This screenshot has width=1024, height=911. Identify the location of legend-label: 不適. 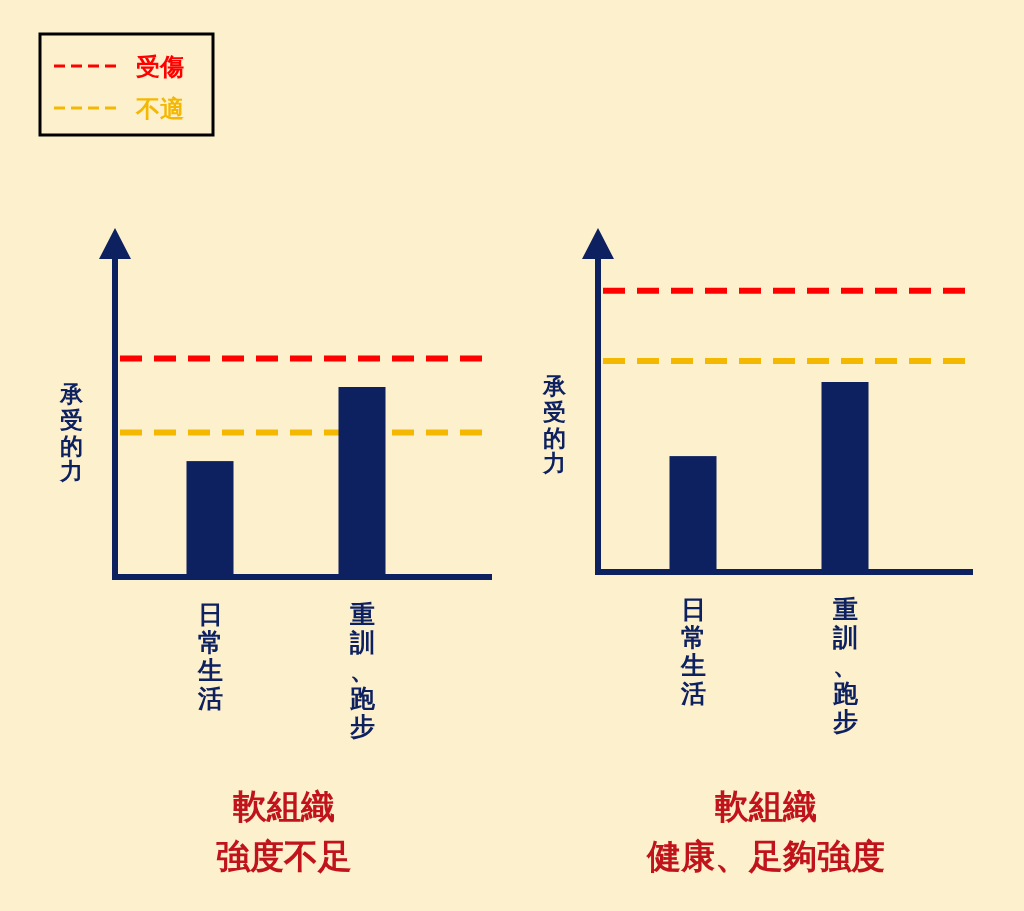
(159, 109).